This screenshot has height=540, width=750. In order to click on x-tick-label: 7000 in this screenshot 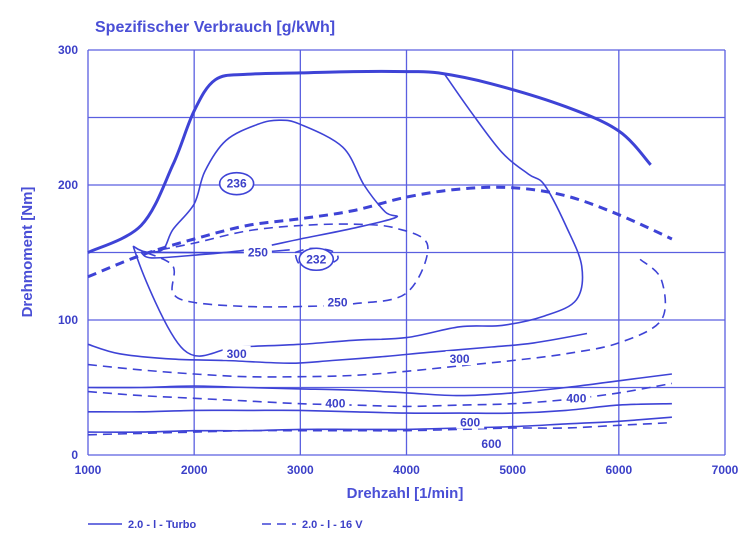, I will do `click(725, 470)`.